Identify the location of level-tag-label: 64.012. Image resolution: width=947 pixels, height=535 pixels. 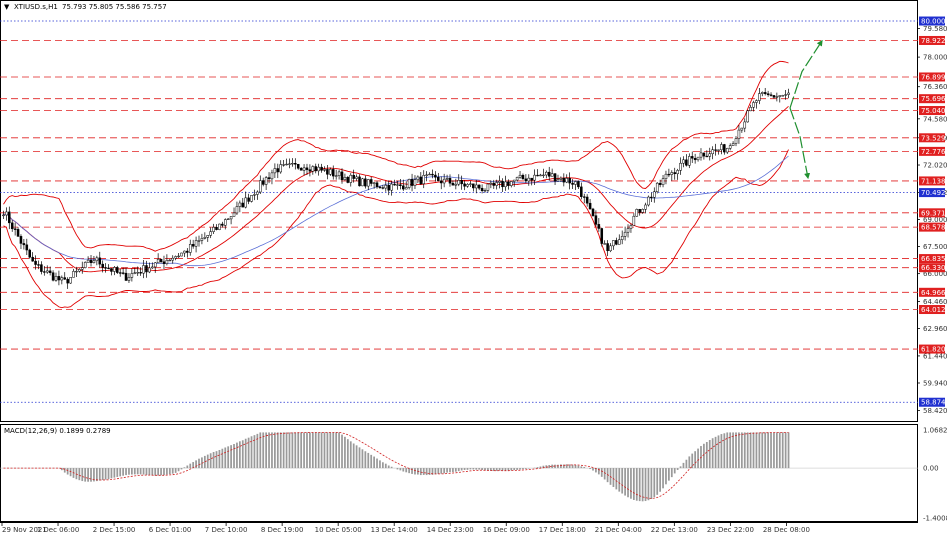
(933, 310).